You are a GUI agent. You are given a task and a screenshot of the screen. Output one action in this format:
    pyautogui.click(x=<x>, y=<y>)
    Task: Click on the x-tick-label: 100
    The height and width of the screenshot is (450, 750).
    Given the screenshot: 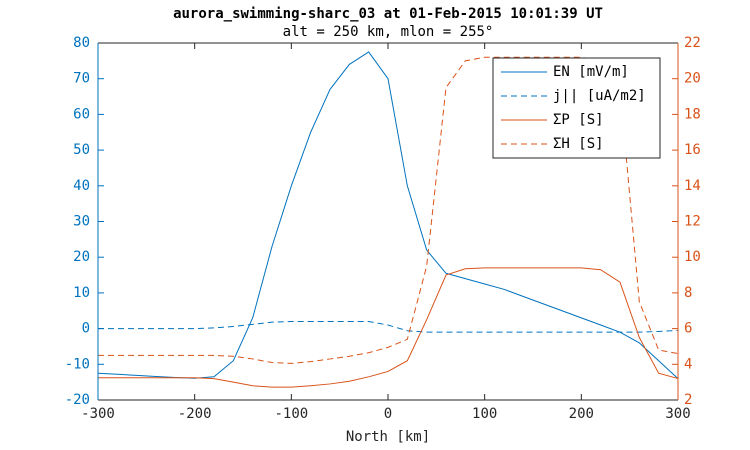 What is the action you would take?
    pyautogui.click(x=484, y=414)
    